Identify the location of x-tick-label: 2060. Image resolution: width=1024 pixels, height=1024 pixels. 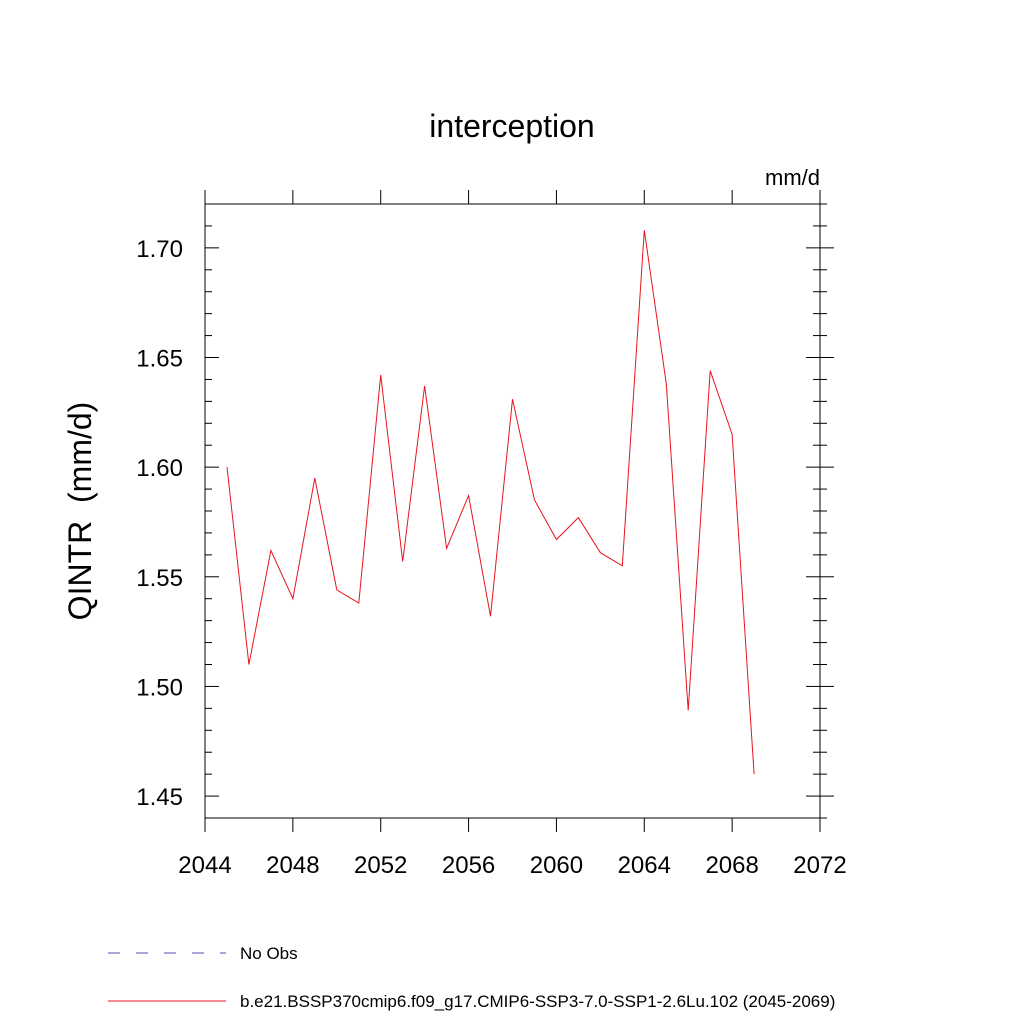
(556, 865).